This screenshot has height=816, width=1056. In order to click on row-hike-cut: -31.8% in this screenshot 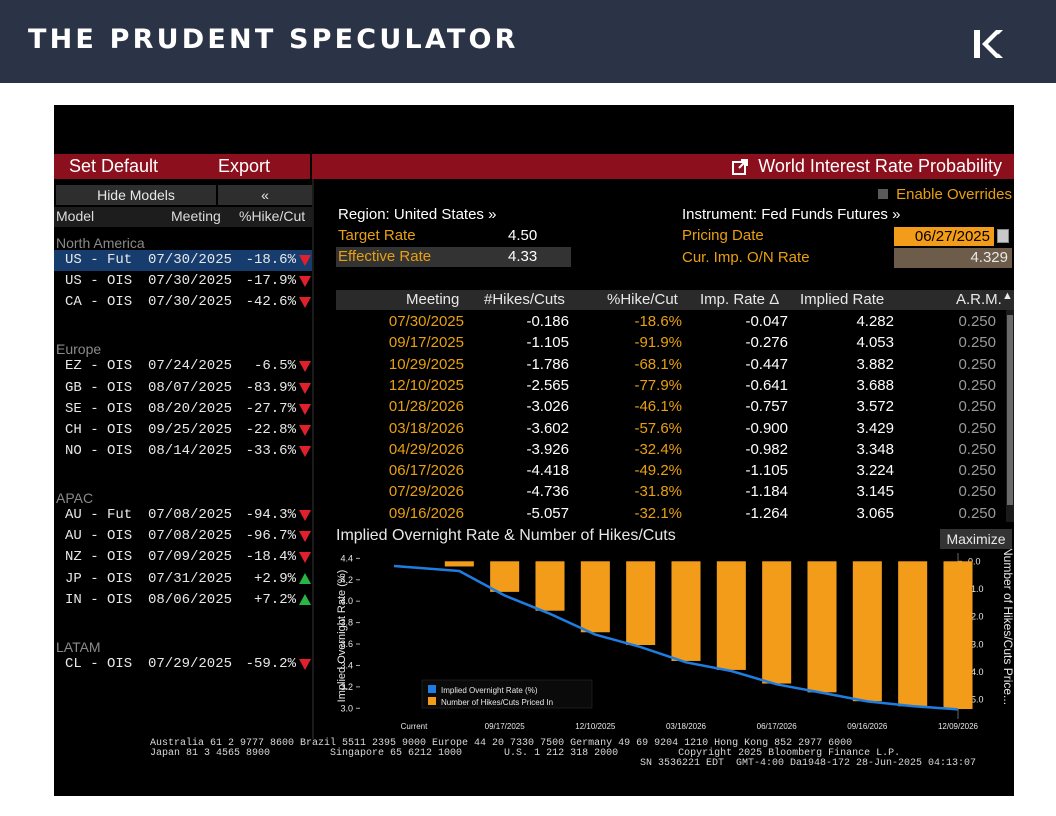, I will do `click(658, 492)`.